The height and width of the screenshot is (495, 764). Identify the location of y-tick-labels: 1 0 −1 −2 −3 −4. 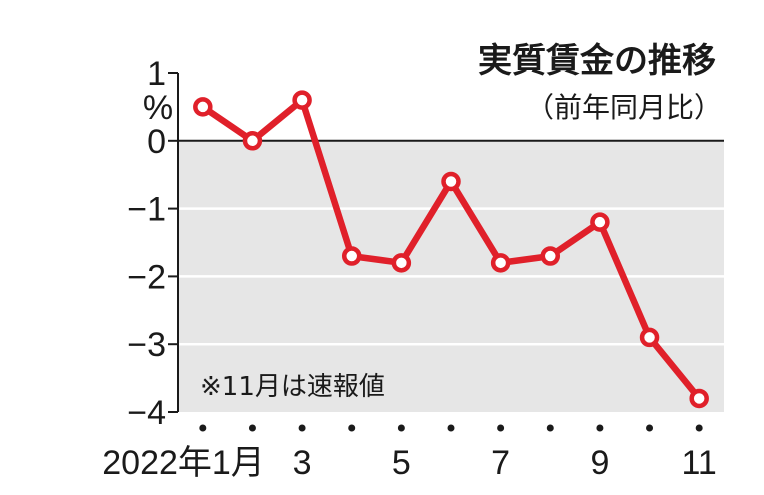
(146, 243).